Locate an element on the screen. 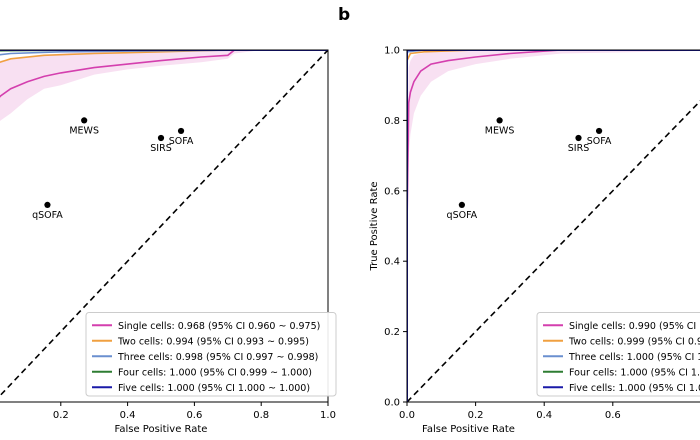 The width and height of the screenshot is (700, 440). y-tick-label: 0.4 is located at coordinates (392, 262).